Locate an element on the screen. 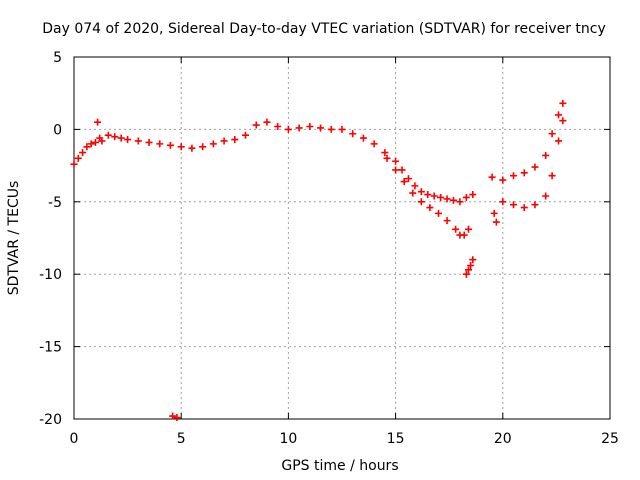 The height and width of the screenshot is (480, 640). series-late-lower is located at coordinates (533, 164).